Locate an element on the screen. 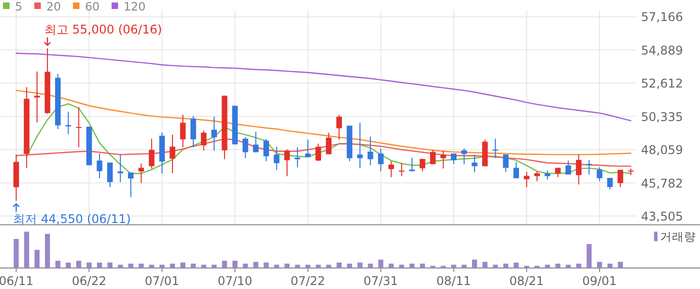  x-tick-label: 08/11 is located at coordinates (454, 281).